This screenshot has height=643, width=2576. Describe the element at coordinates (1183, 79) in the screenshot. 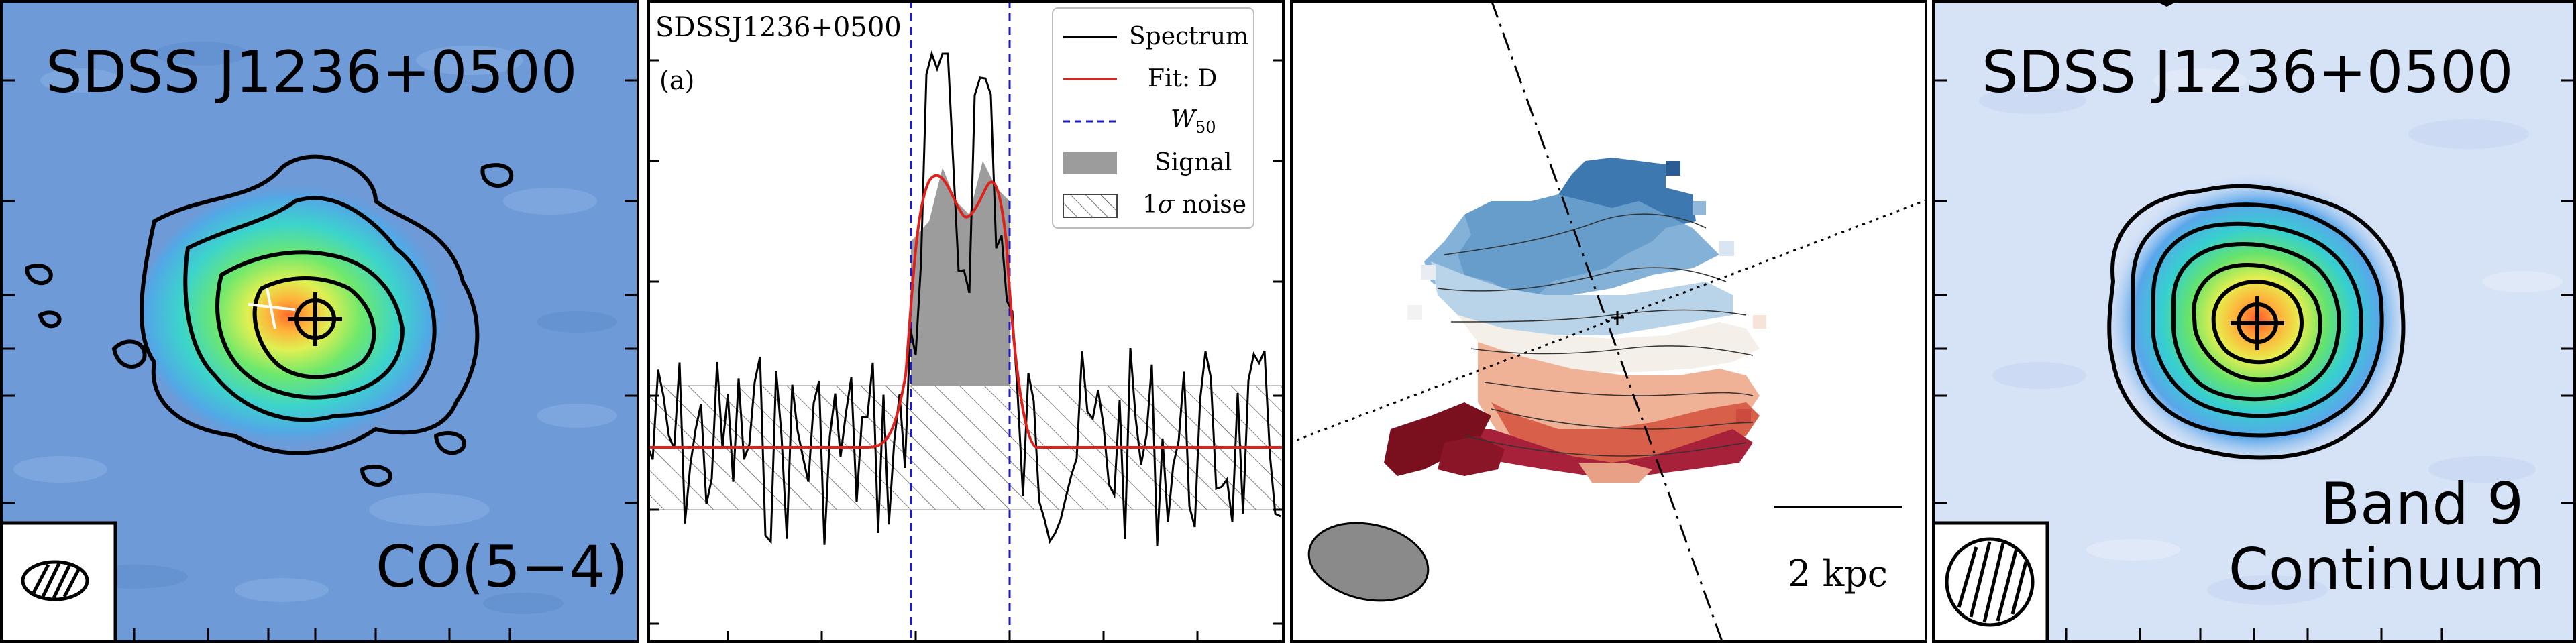

I see `legend-fit-label: Fit: D` at that location.